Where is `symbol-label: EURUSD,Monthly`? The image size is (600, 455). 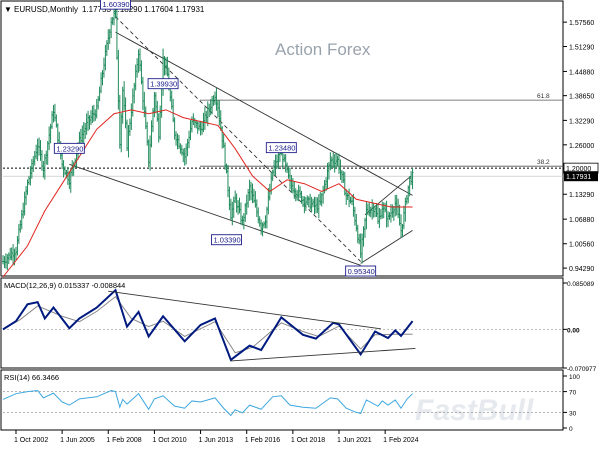 symbol-label: EURUSD,Monthly is located at coordinates (46, 9).